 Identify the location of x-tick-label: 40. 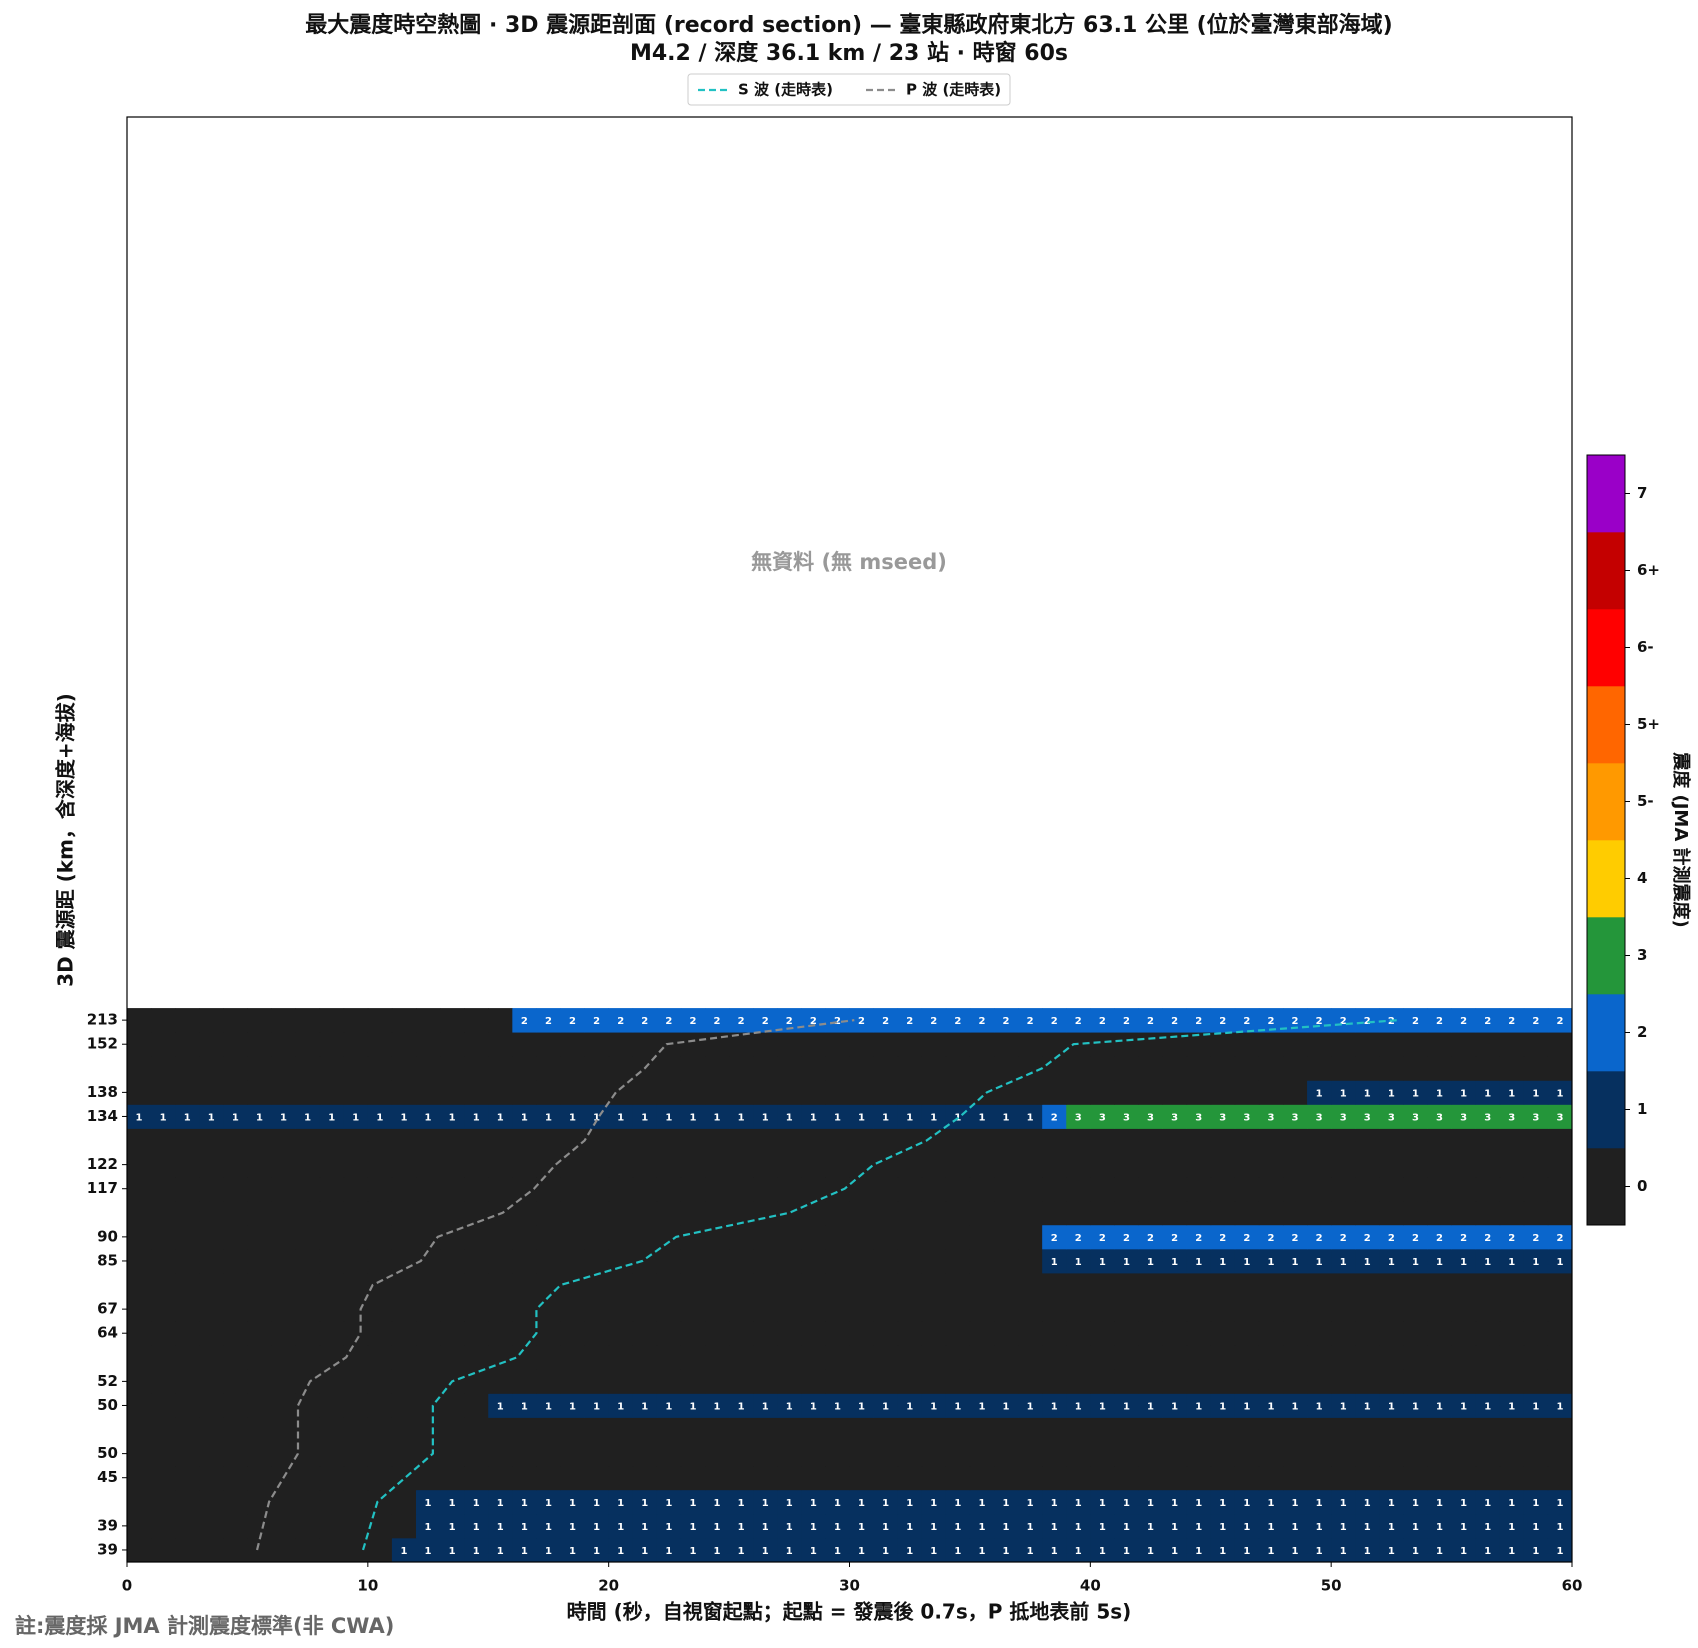
(1090, 1586).